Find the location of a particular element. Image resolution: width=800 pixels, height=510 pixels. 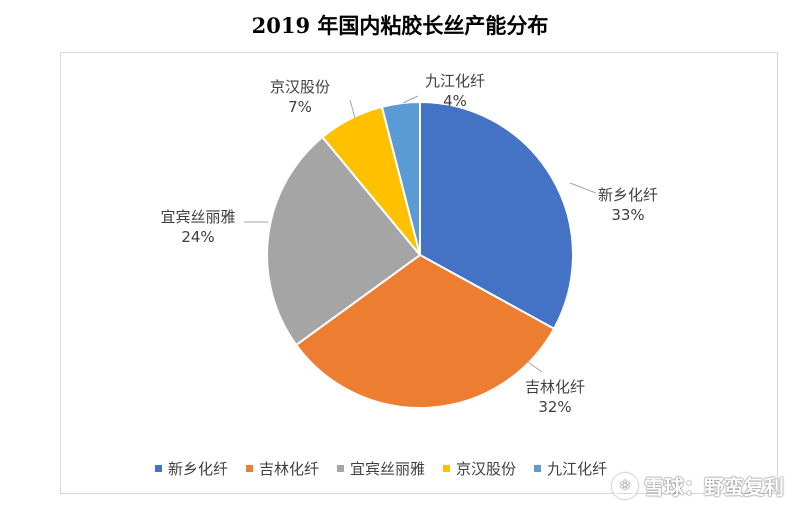

legend-item: 京汉股份 is located at coordinates (479, 468).